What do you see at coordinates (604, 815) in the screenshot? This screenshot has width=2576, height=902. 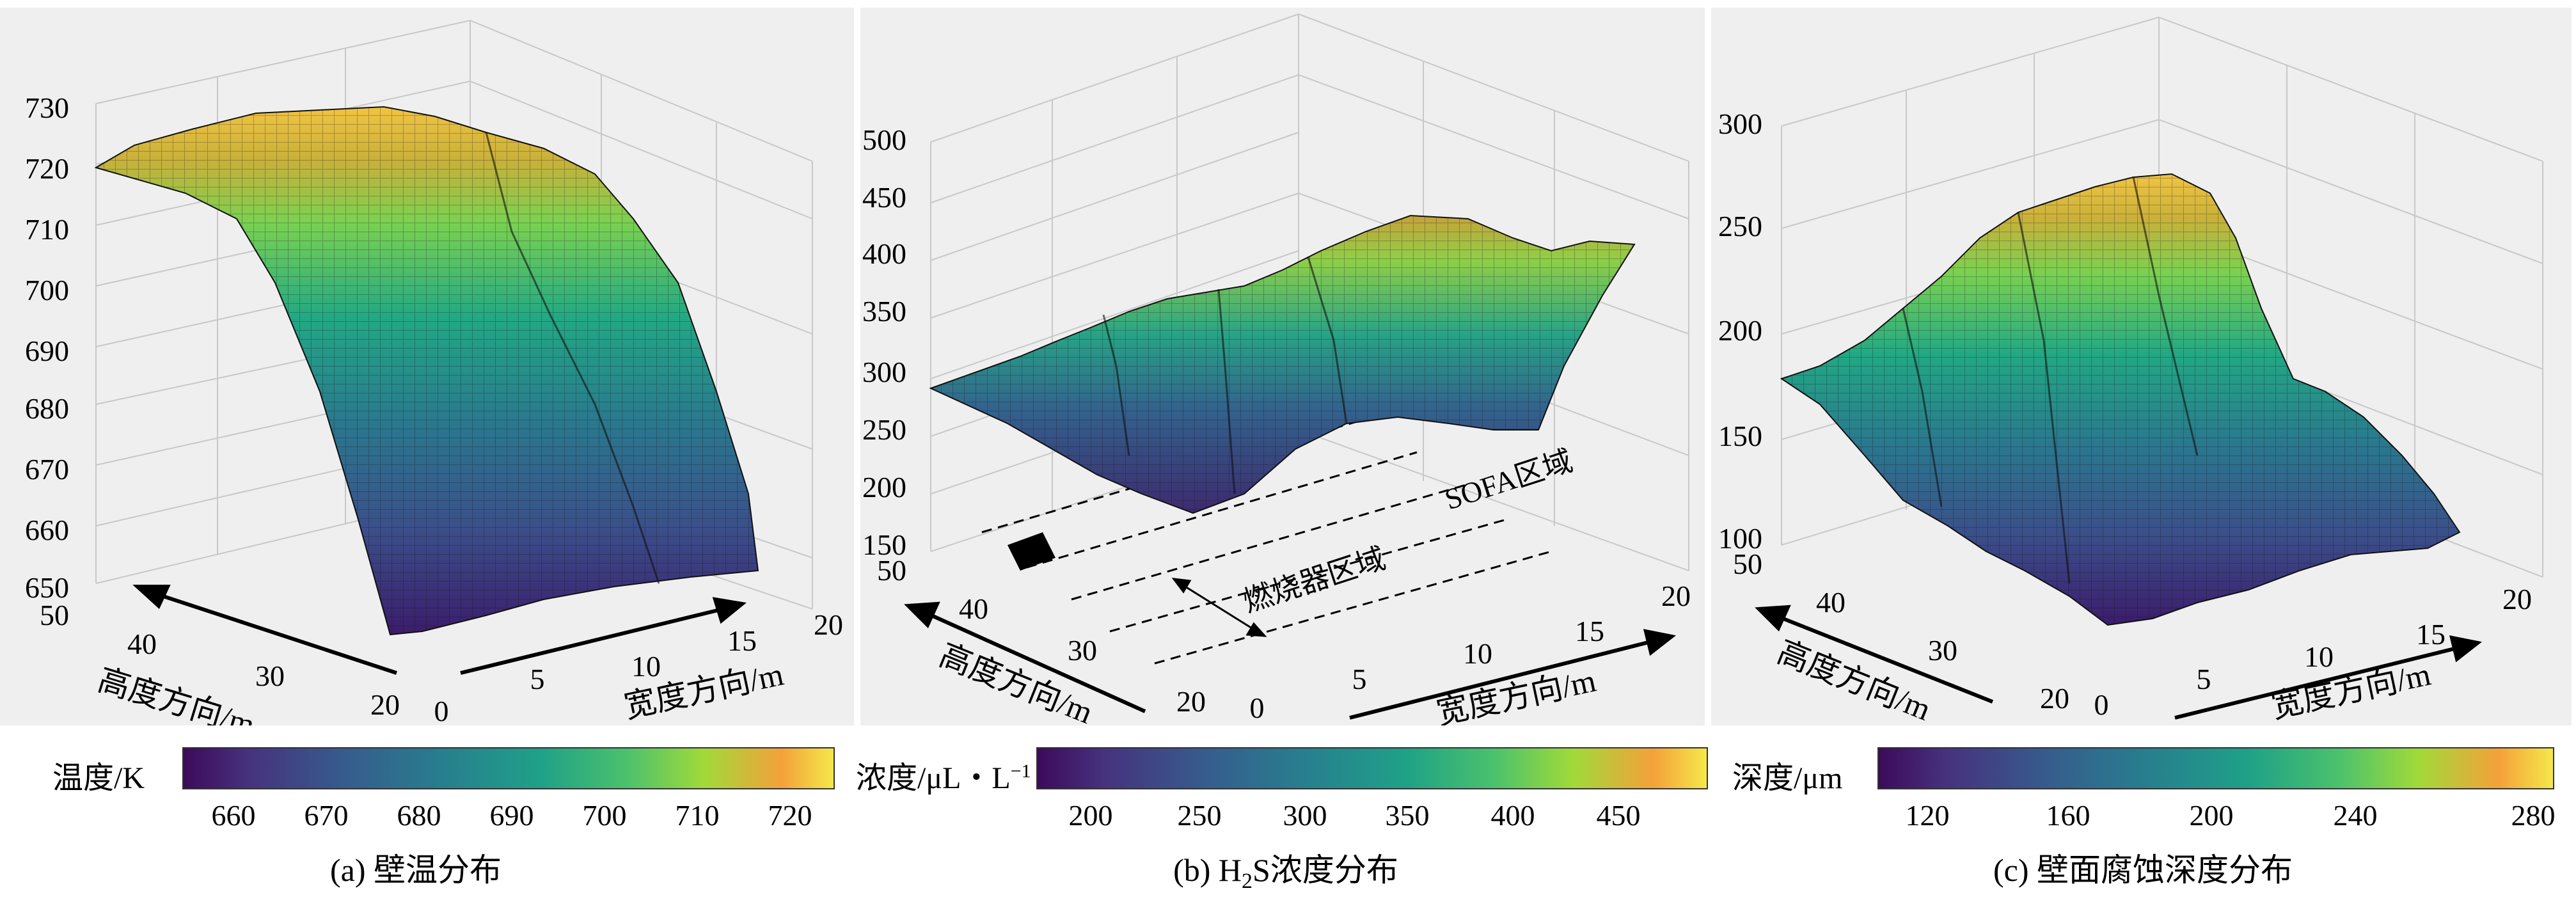 I see `colorbar-a-tick: 700` at bounding box center [604, 815].